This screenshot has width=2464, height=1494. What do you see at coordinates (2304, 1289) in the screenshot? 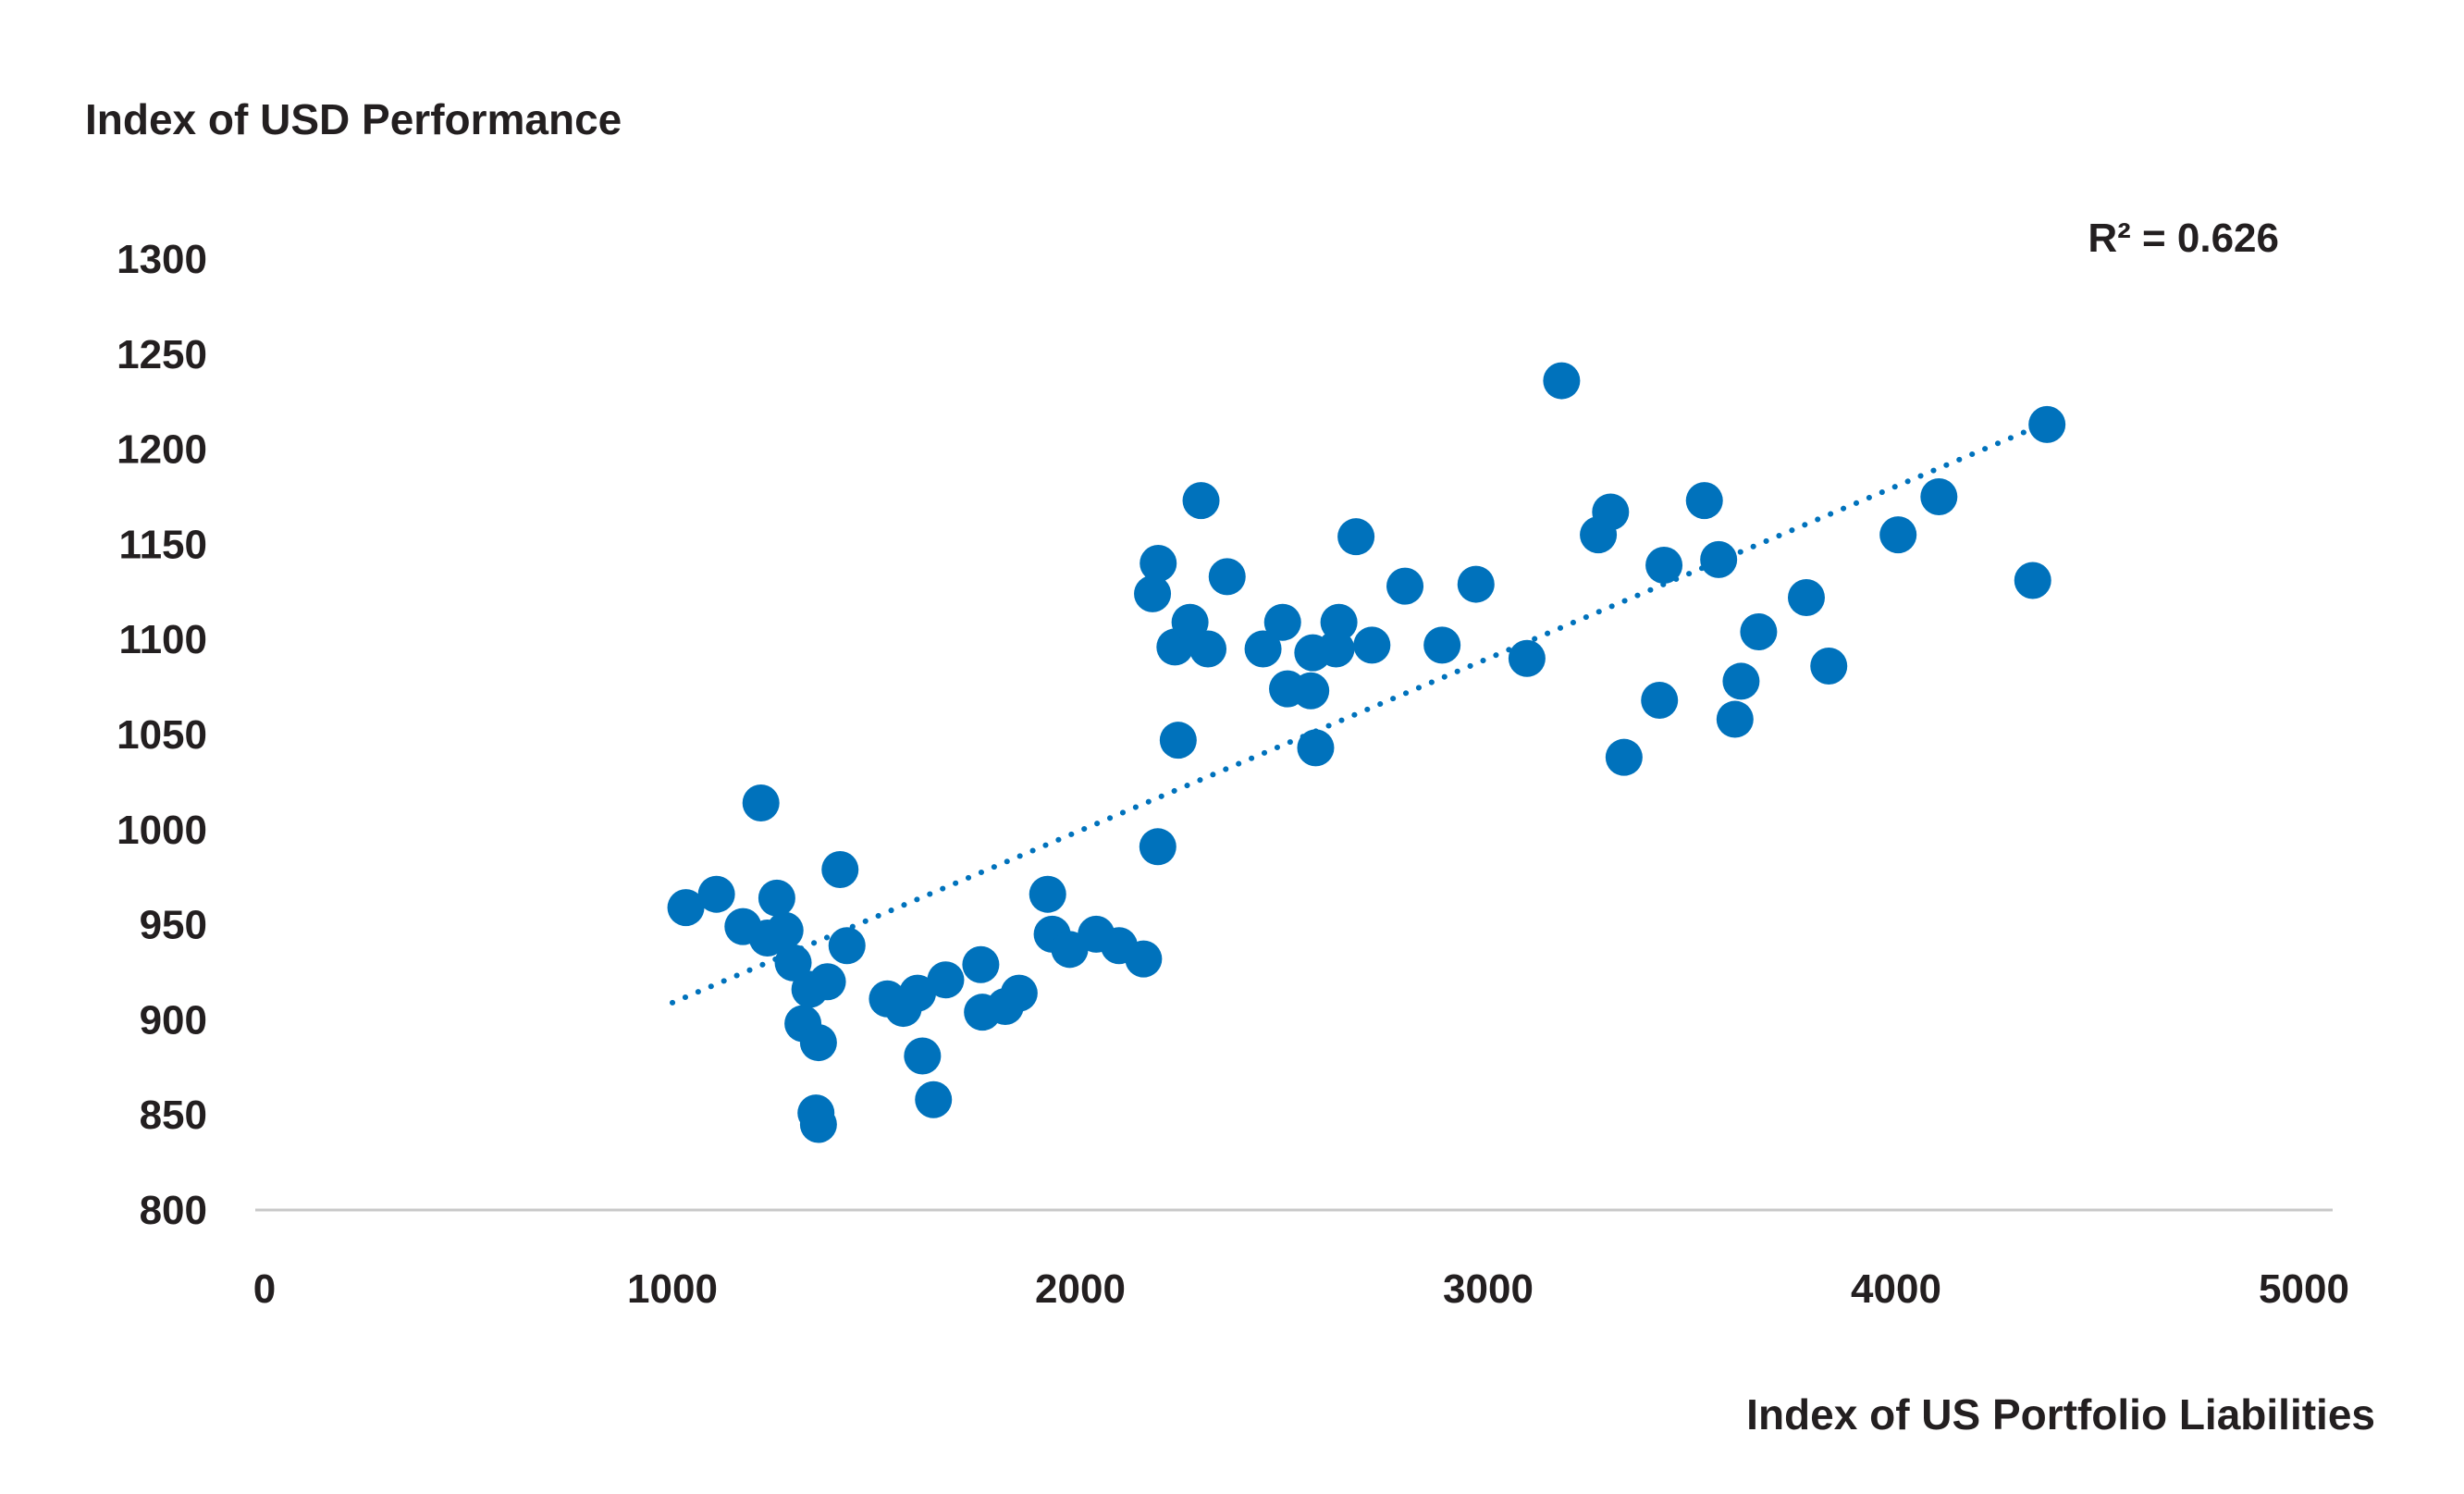
I see `x-tick-label: 5000` at bounding box center [2304, 1289].